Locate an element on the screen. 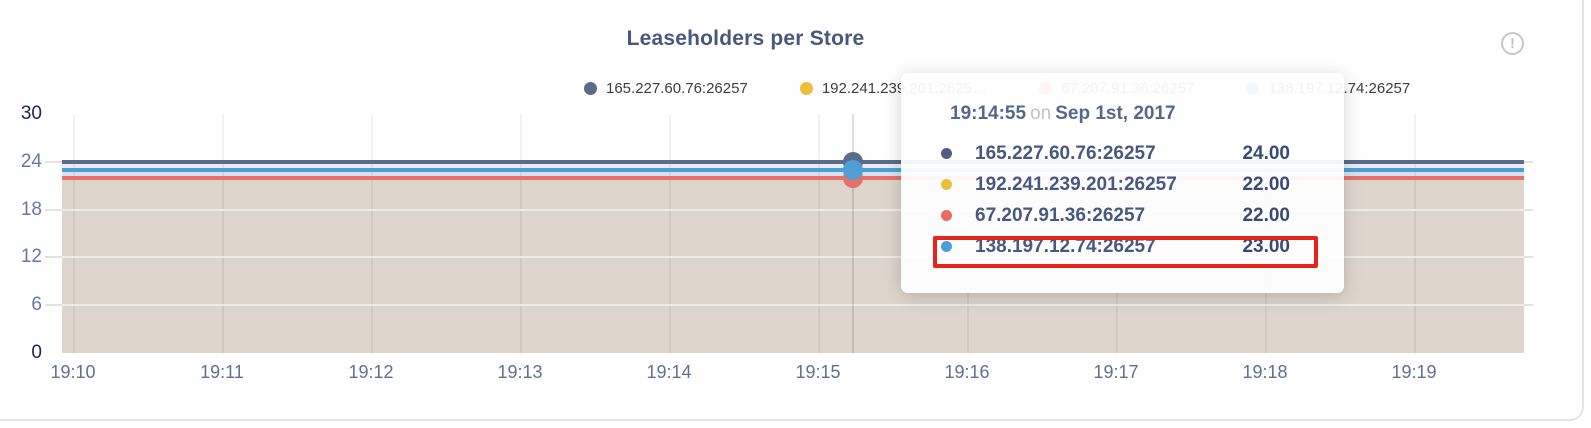  x-axis-label: 19:18 is located at coordinates (1265, 372).